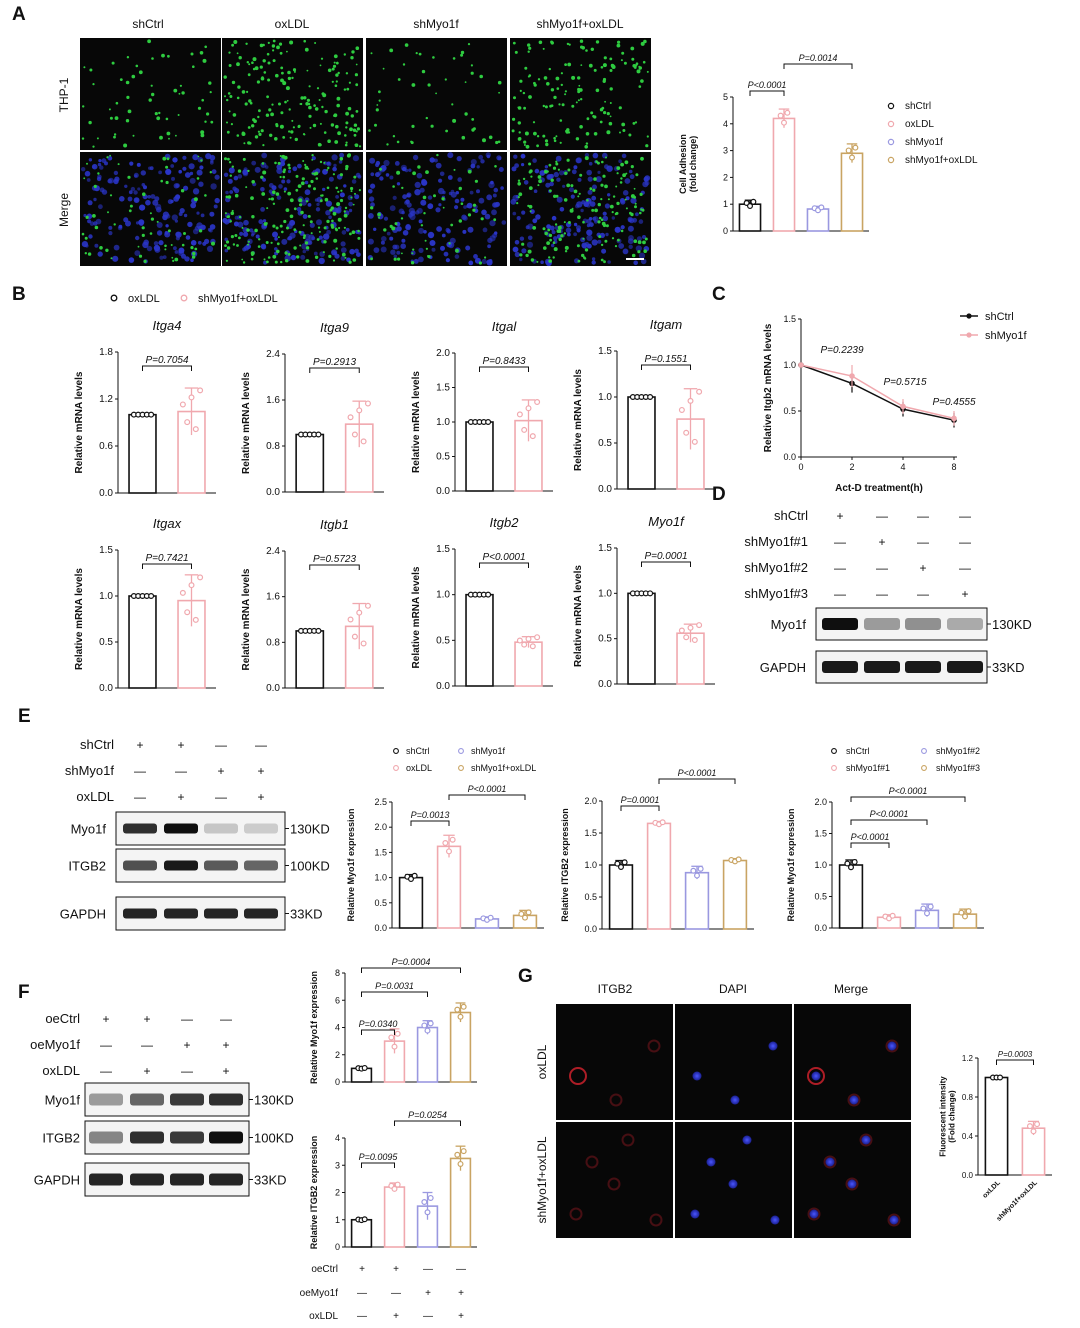  Describe the element at coordinates (605, 593) in the screenshot. I see `y-tick-label: 1.0` at that location.